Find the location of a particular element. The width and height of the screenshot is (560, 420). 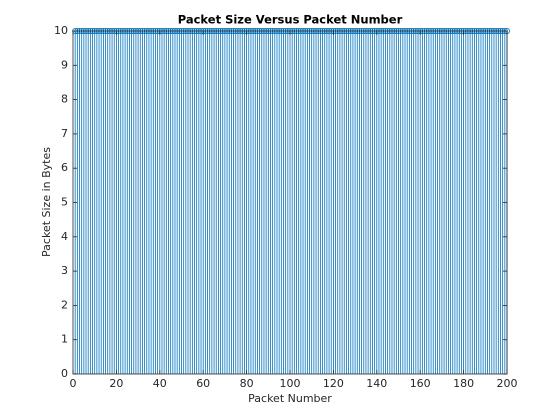

x-tick-label: 160 is located at coordinates (420, 383).